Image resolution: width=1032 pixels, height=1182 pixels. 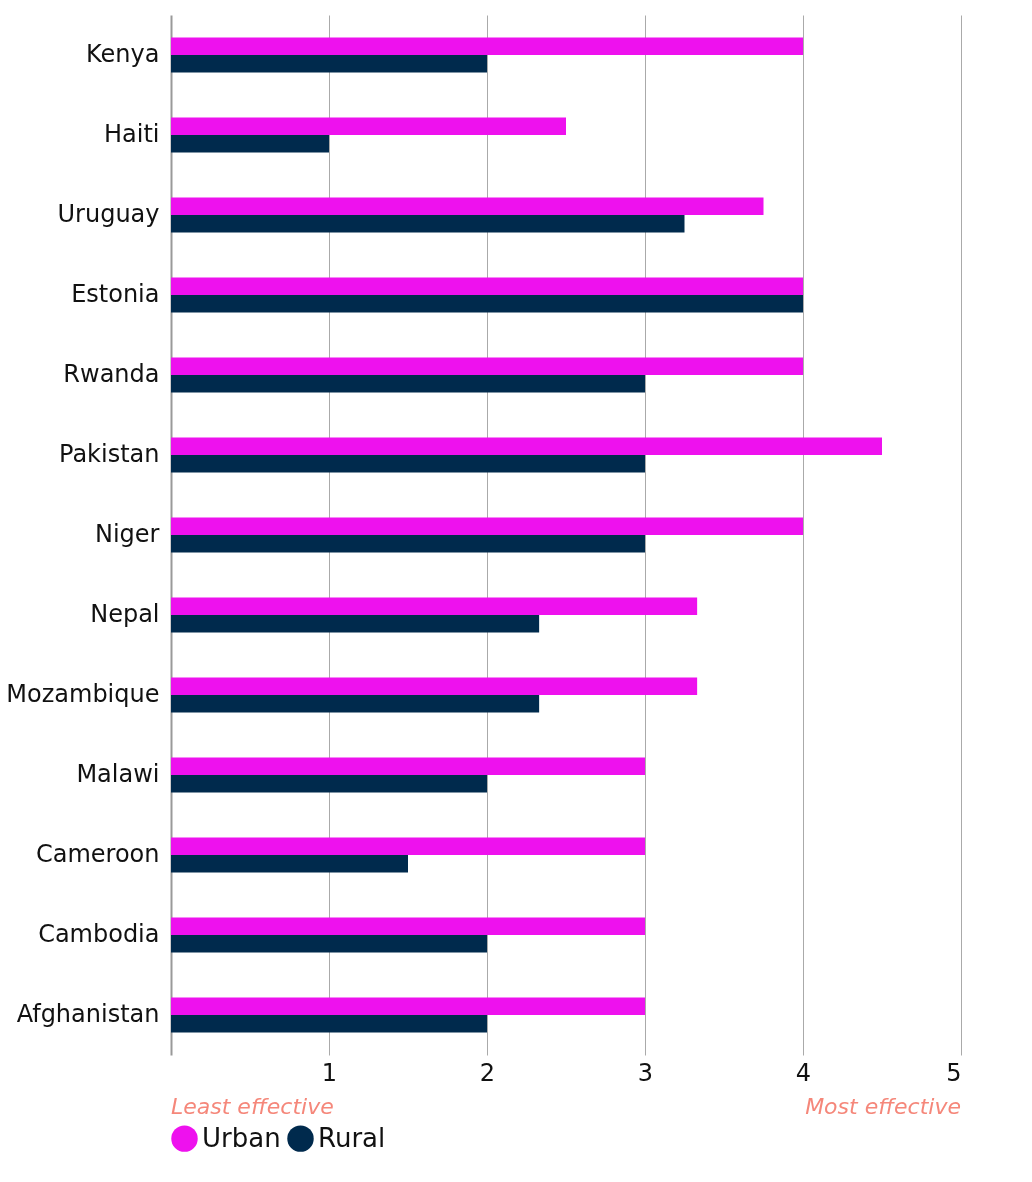 I want to click on y-tick-label: Mozambique, so click(x=83, y=694).